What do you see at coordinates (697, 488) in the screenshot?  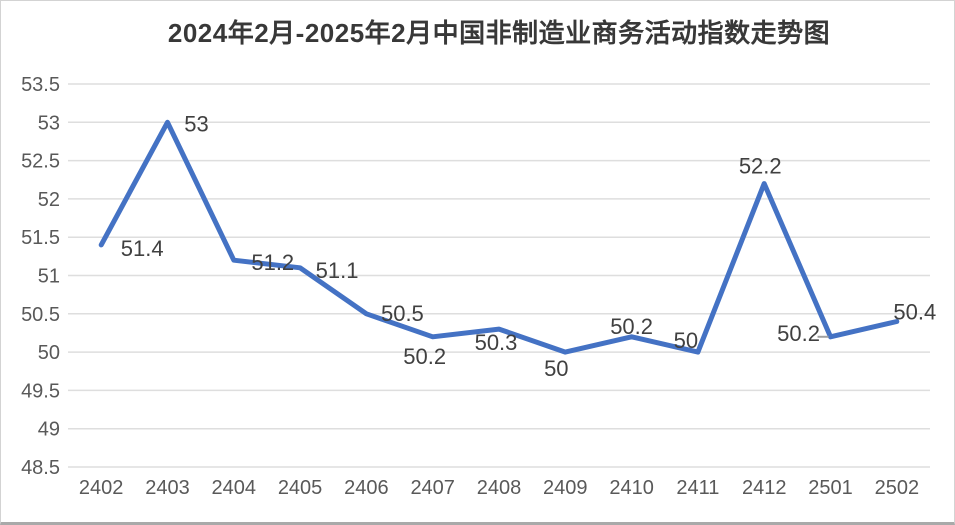 I see `x-axis-tick-label: 2411` at bounding box center [697, 488].